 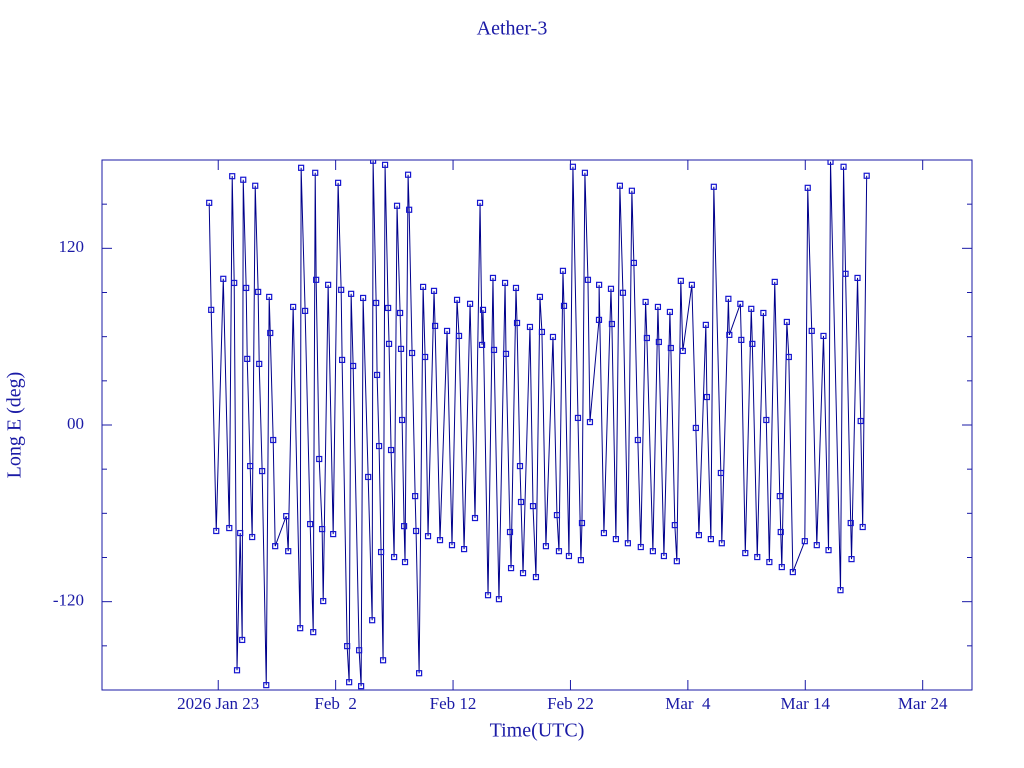 I want to click on x-tick-label: Feb 12, so click(x=453, y=703).